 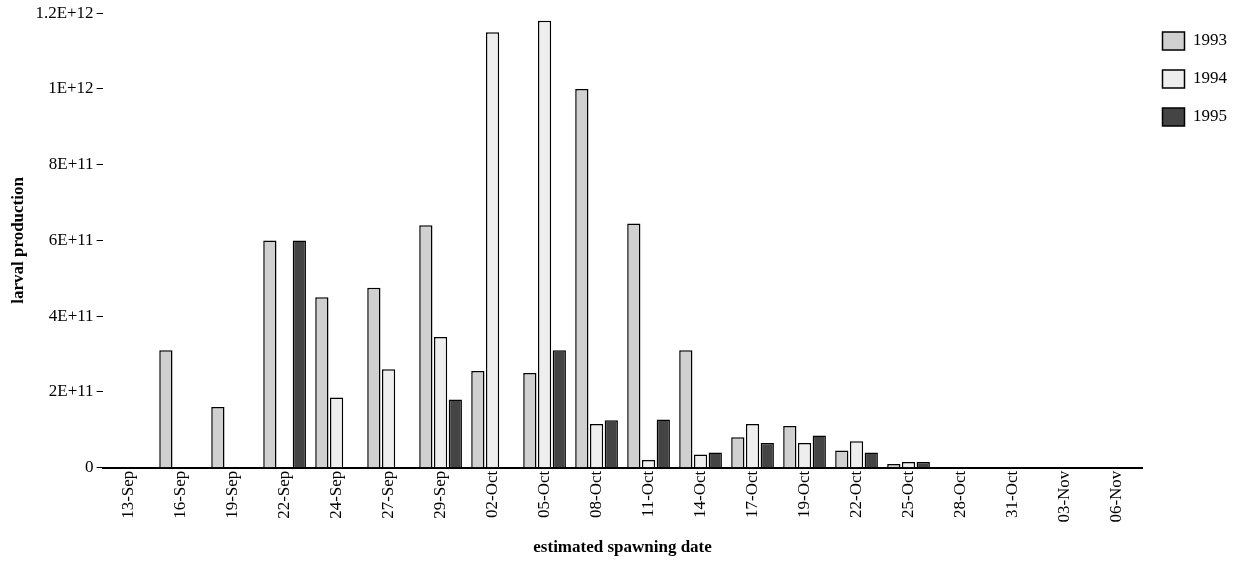 I want to click on x-tick-label: 16-Sep, so click(x=180, y=494).